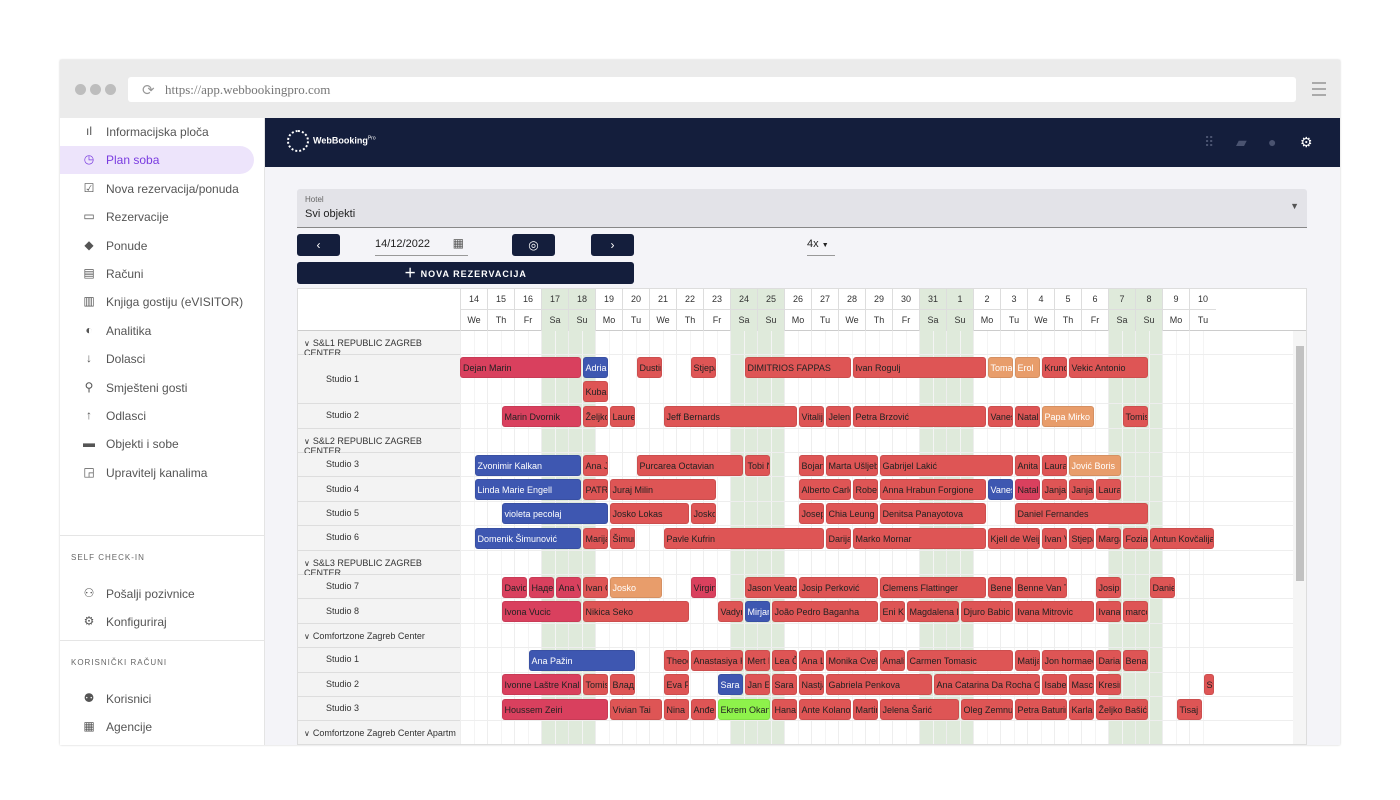 This screenshot has height=800, width=1400. I want to click on room-row-label: Studio 7, so click(379, 587).